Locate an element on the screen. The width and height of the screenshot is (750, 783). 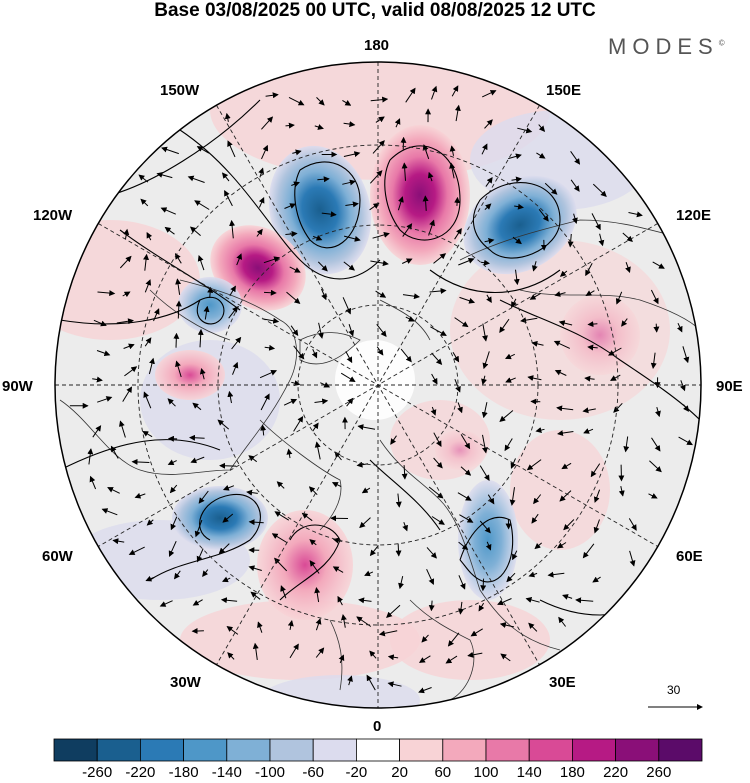
colorbar is located at coordinates (378, 750).